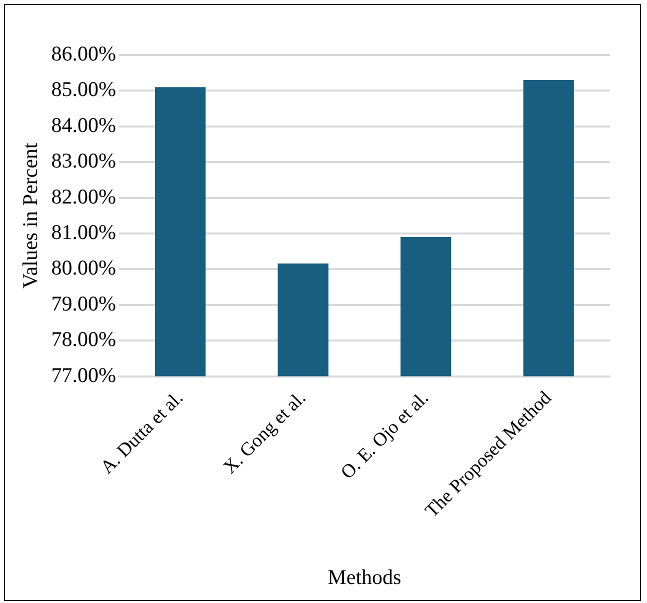  I want to click on y-tick-label: 81.00%, so click(83, 232).